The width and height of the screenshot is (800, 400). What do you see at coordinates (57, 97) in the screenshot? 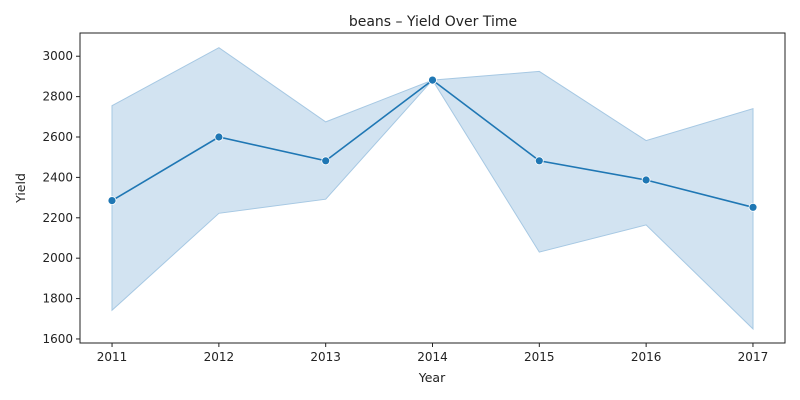
I see `y-tick-label: 2800` at bounding box center [57, 97].